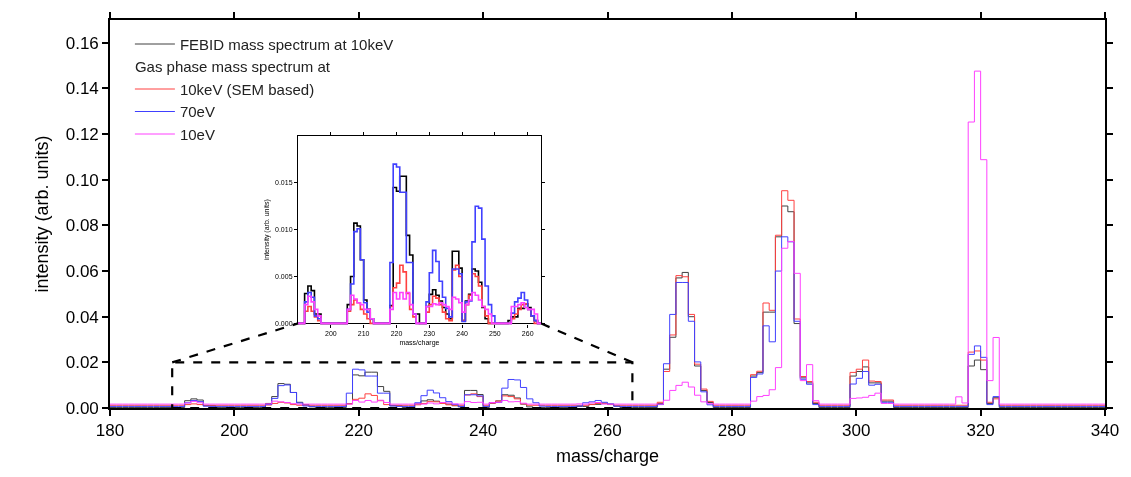 Image resolution: width=1131 pixels, height=477 pixels. Describe the element at coordinates (197, 134) in the screenshot. I see `legend-label: 10eV` at that location.